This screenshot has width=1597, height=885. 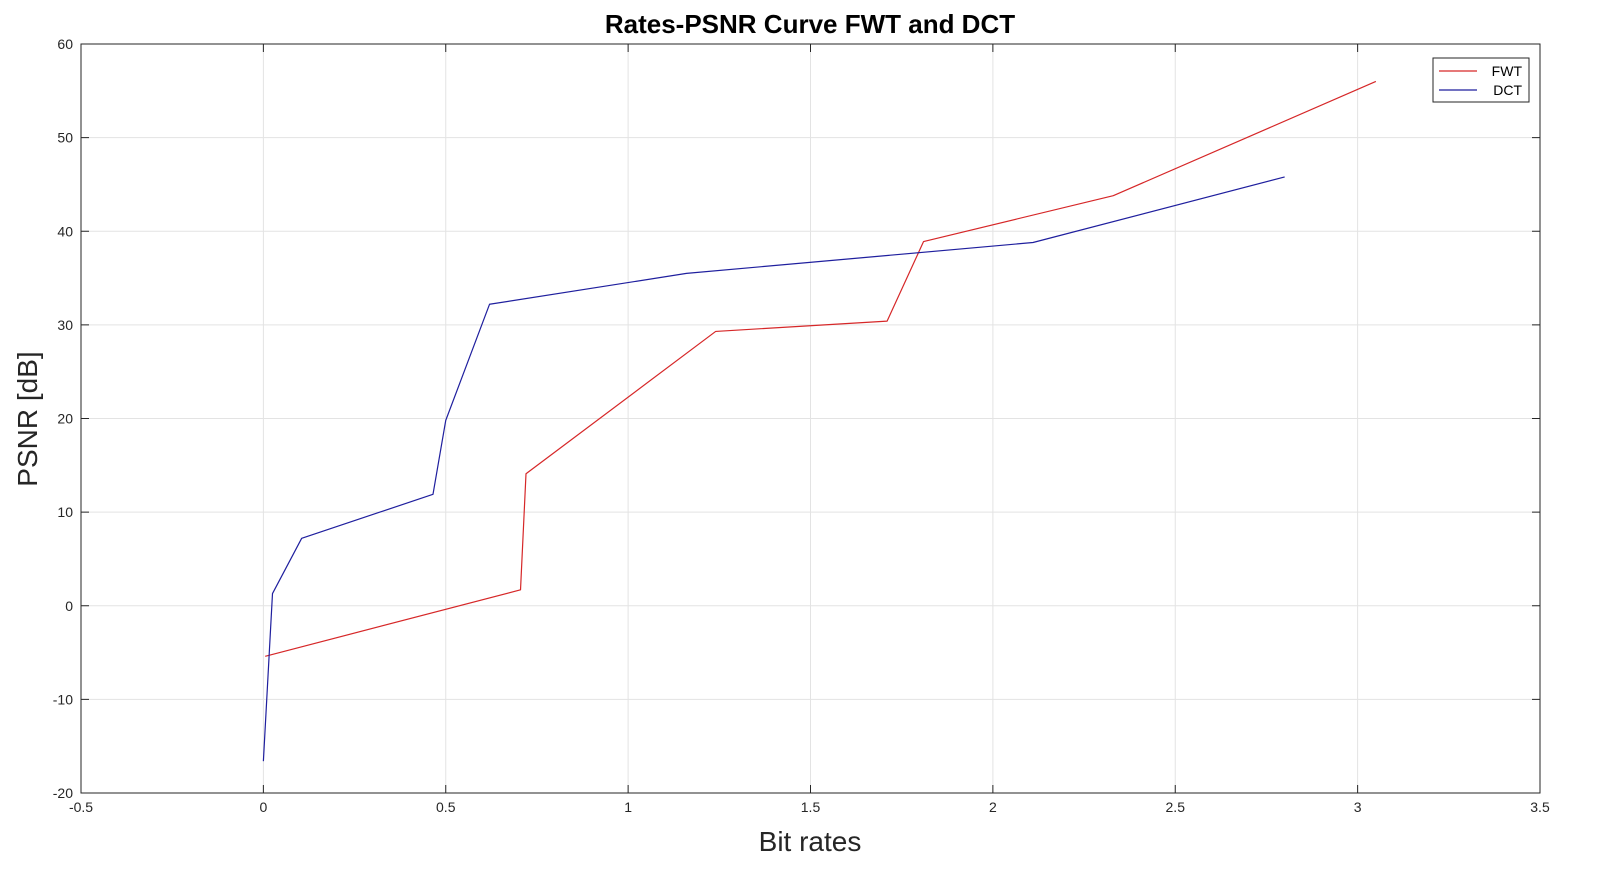 What do you see at coordinates (1540, 807) in the screenshot?
I see `x-tick-label: 3.5` at bounding box center [1540, 807].